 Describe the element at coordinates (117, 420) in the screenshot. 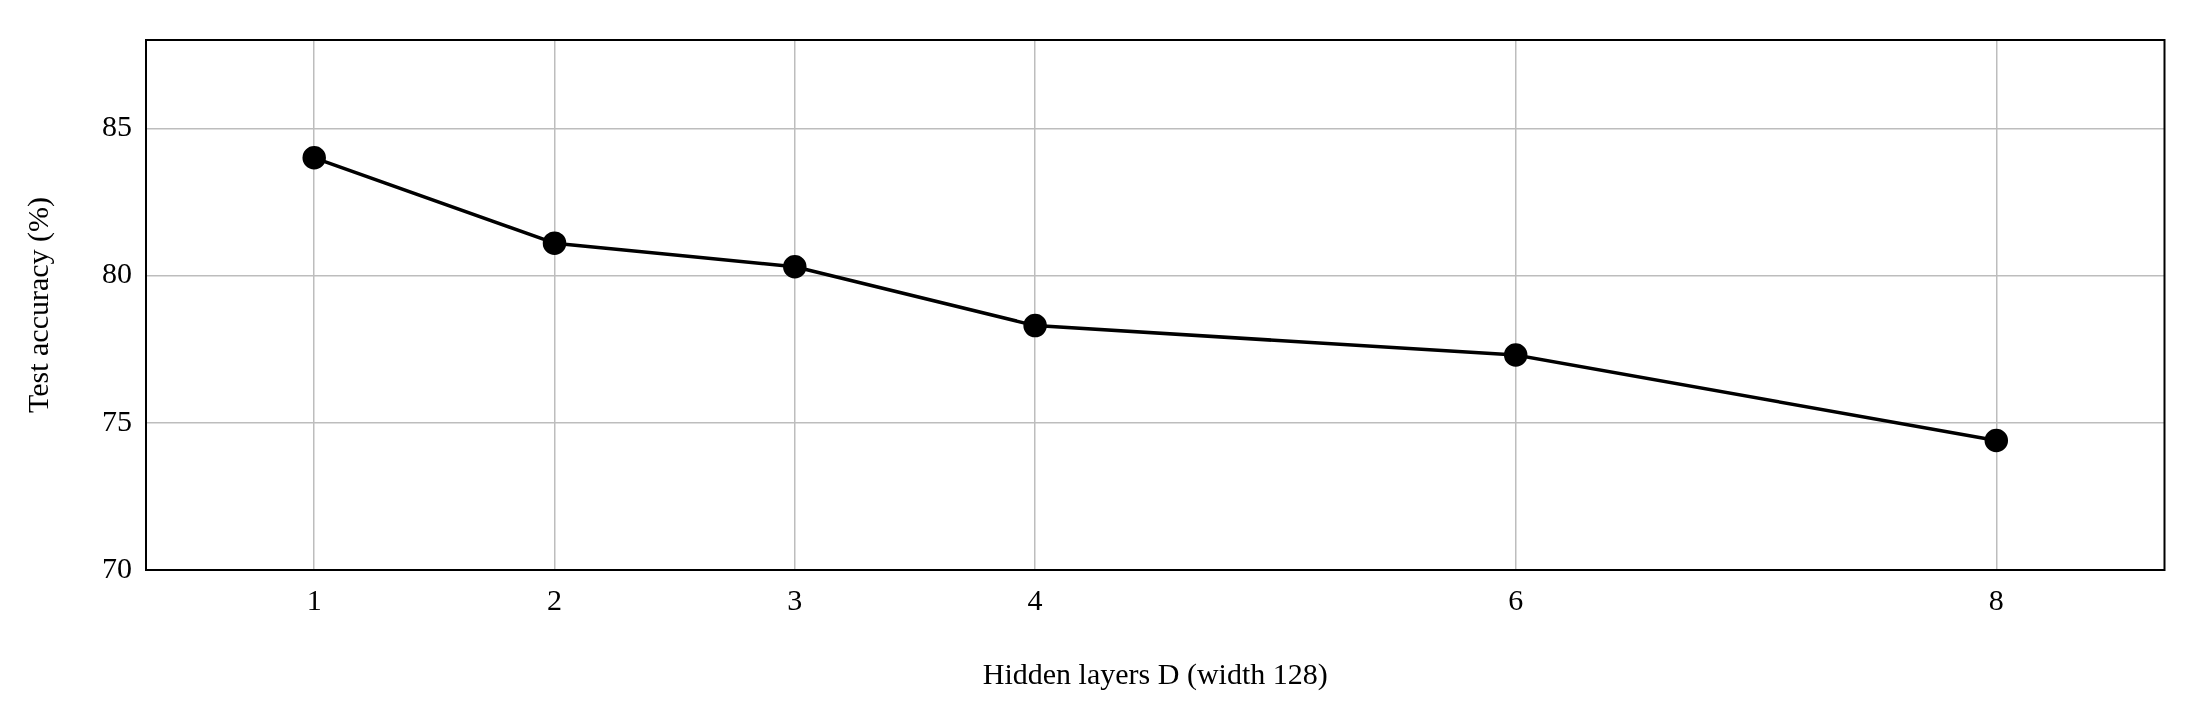

I see `y-tick-label: 75` at that location.